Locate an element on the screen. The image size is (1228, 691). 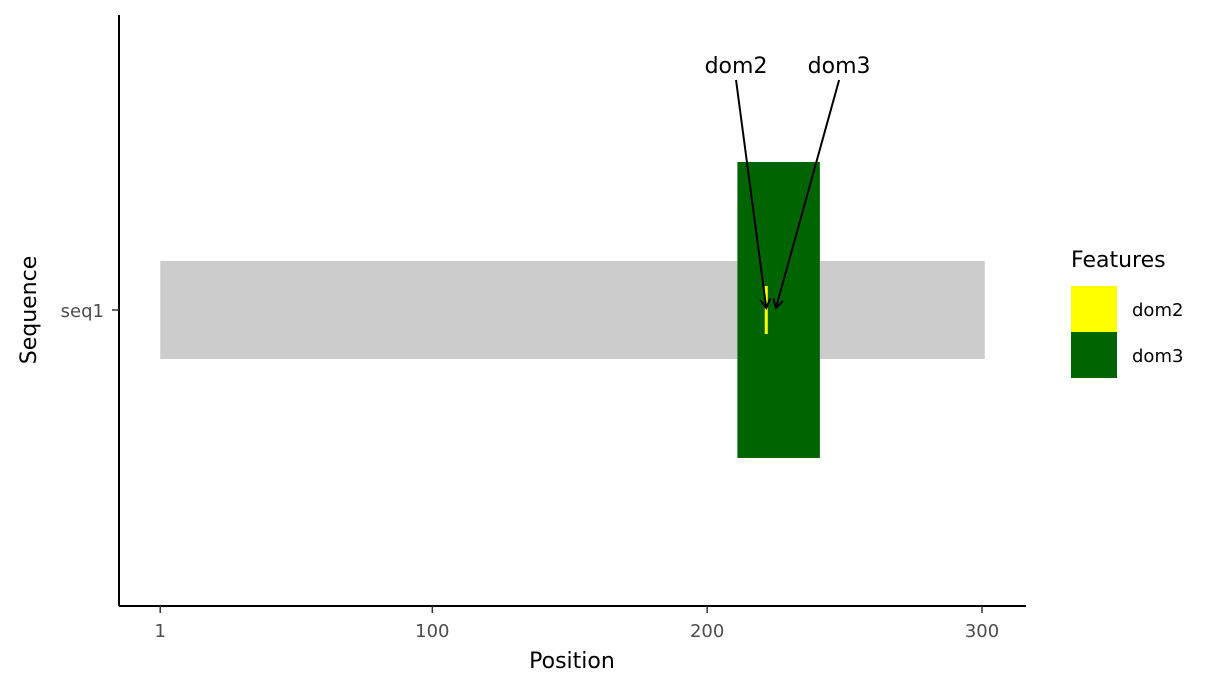
x-axis-title: Position is located at coordinates (572, 661).